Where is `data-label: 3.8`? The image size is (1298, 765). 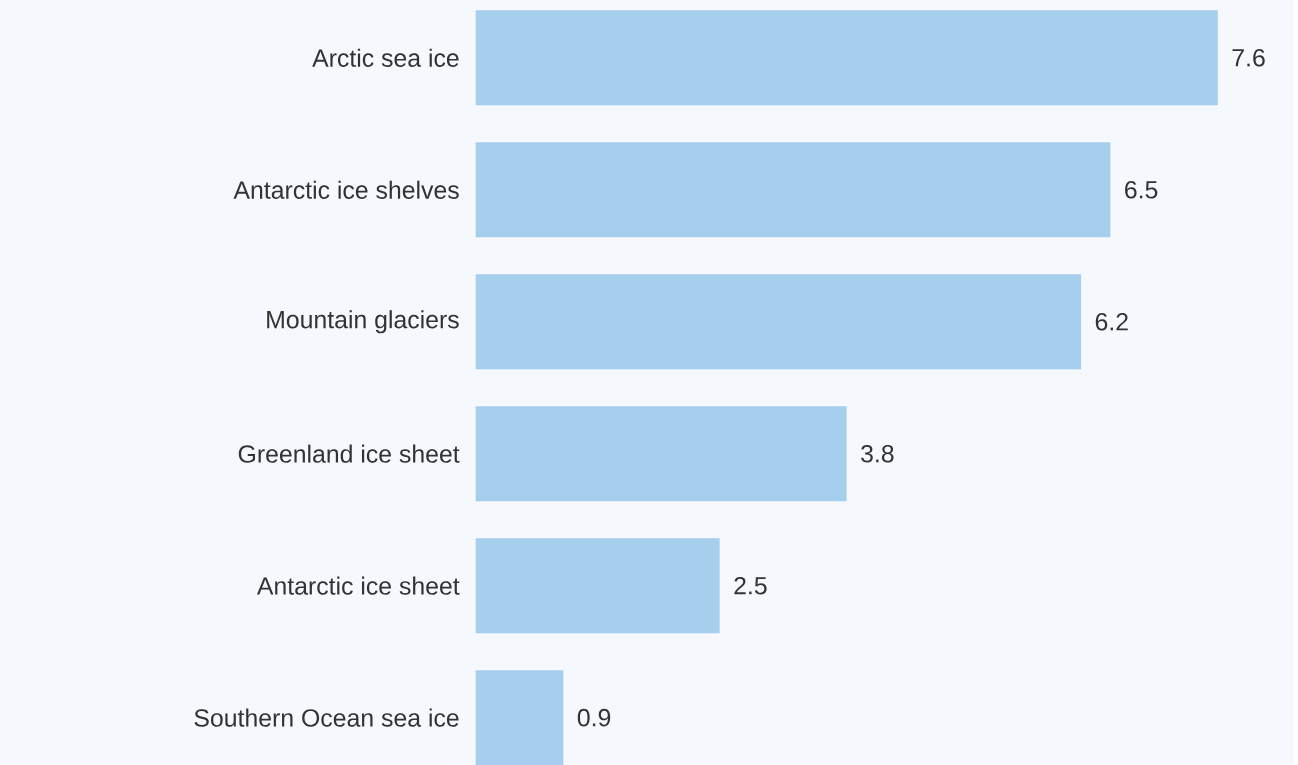 data-label: 3.8 is located at coordinates (877, 453).